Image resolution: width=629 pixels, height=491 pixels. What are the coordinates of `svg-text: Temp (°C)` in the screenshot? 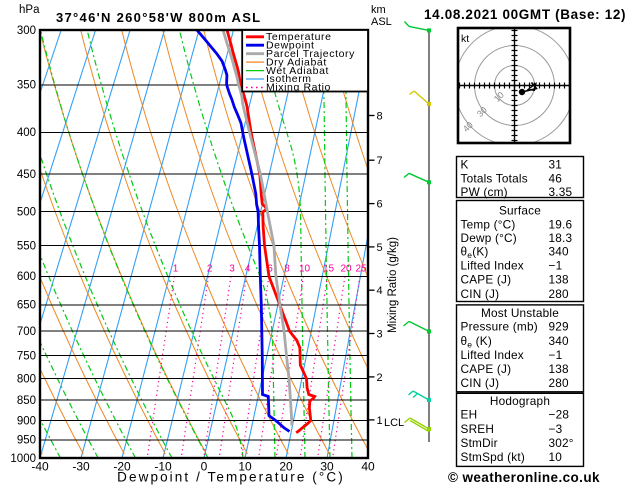 It's located at (488, 224).